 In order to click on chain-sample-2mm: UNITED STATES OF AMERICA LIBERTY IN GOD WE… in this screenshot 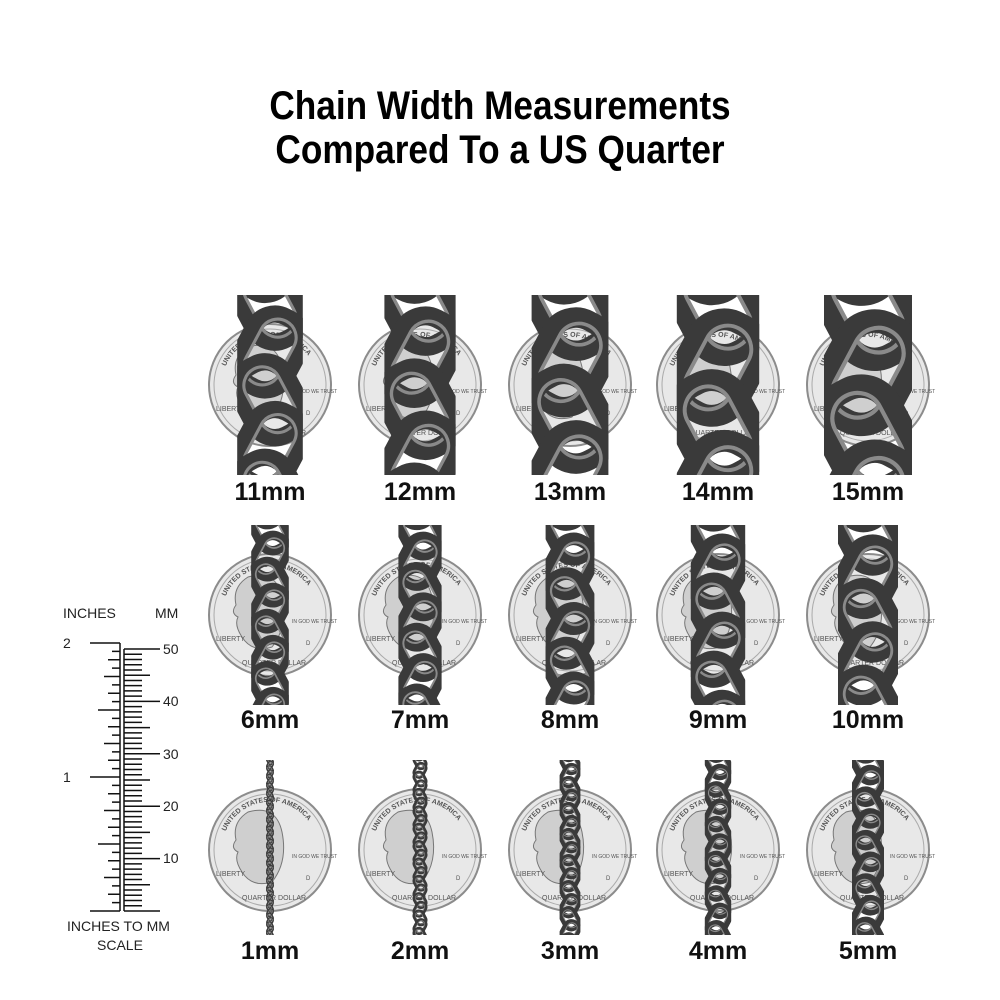, I will do `click(420, 870)`.